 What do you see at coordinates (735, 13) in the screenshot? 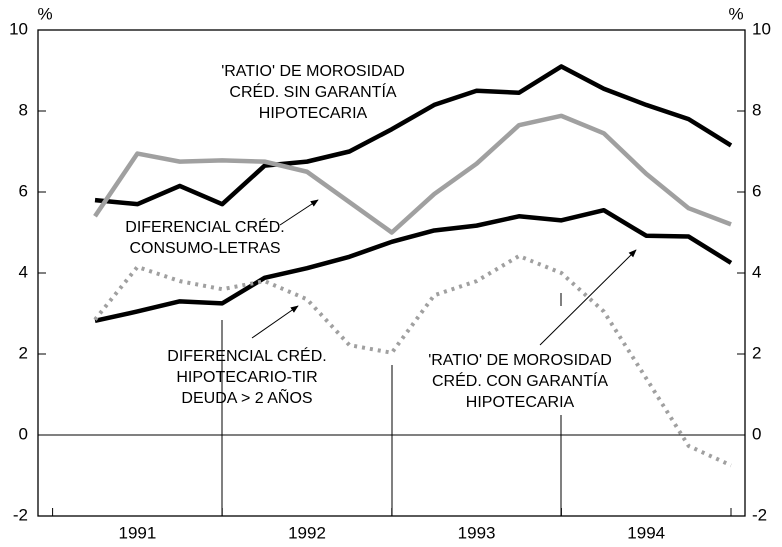
I see `y2-unit: %` at bounding box center [735, 13].